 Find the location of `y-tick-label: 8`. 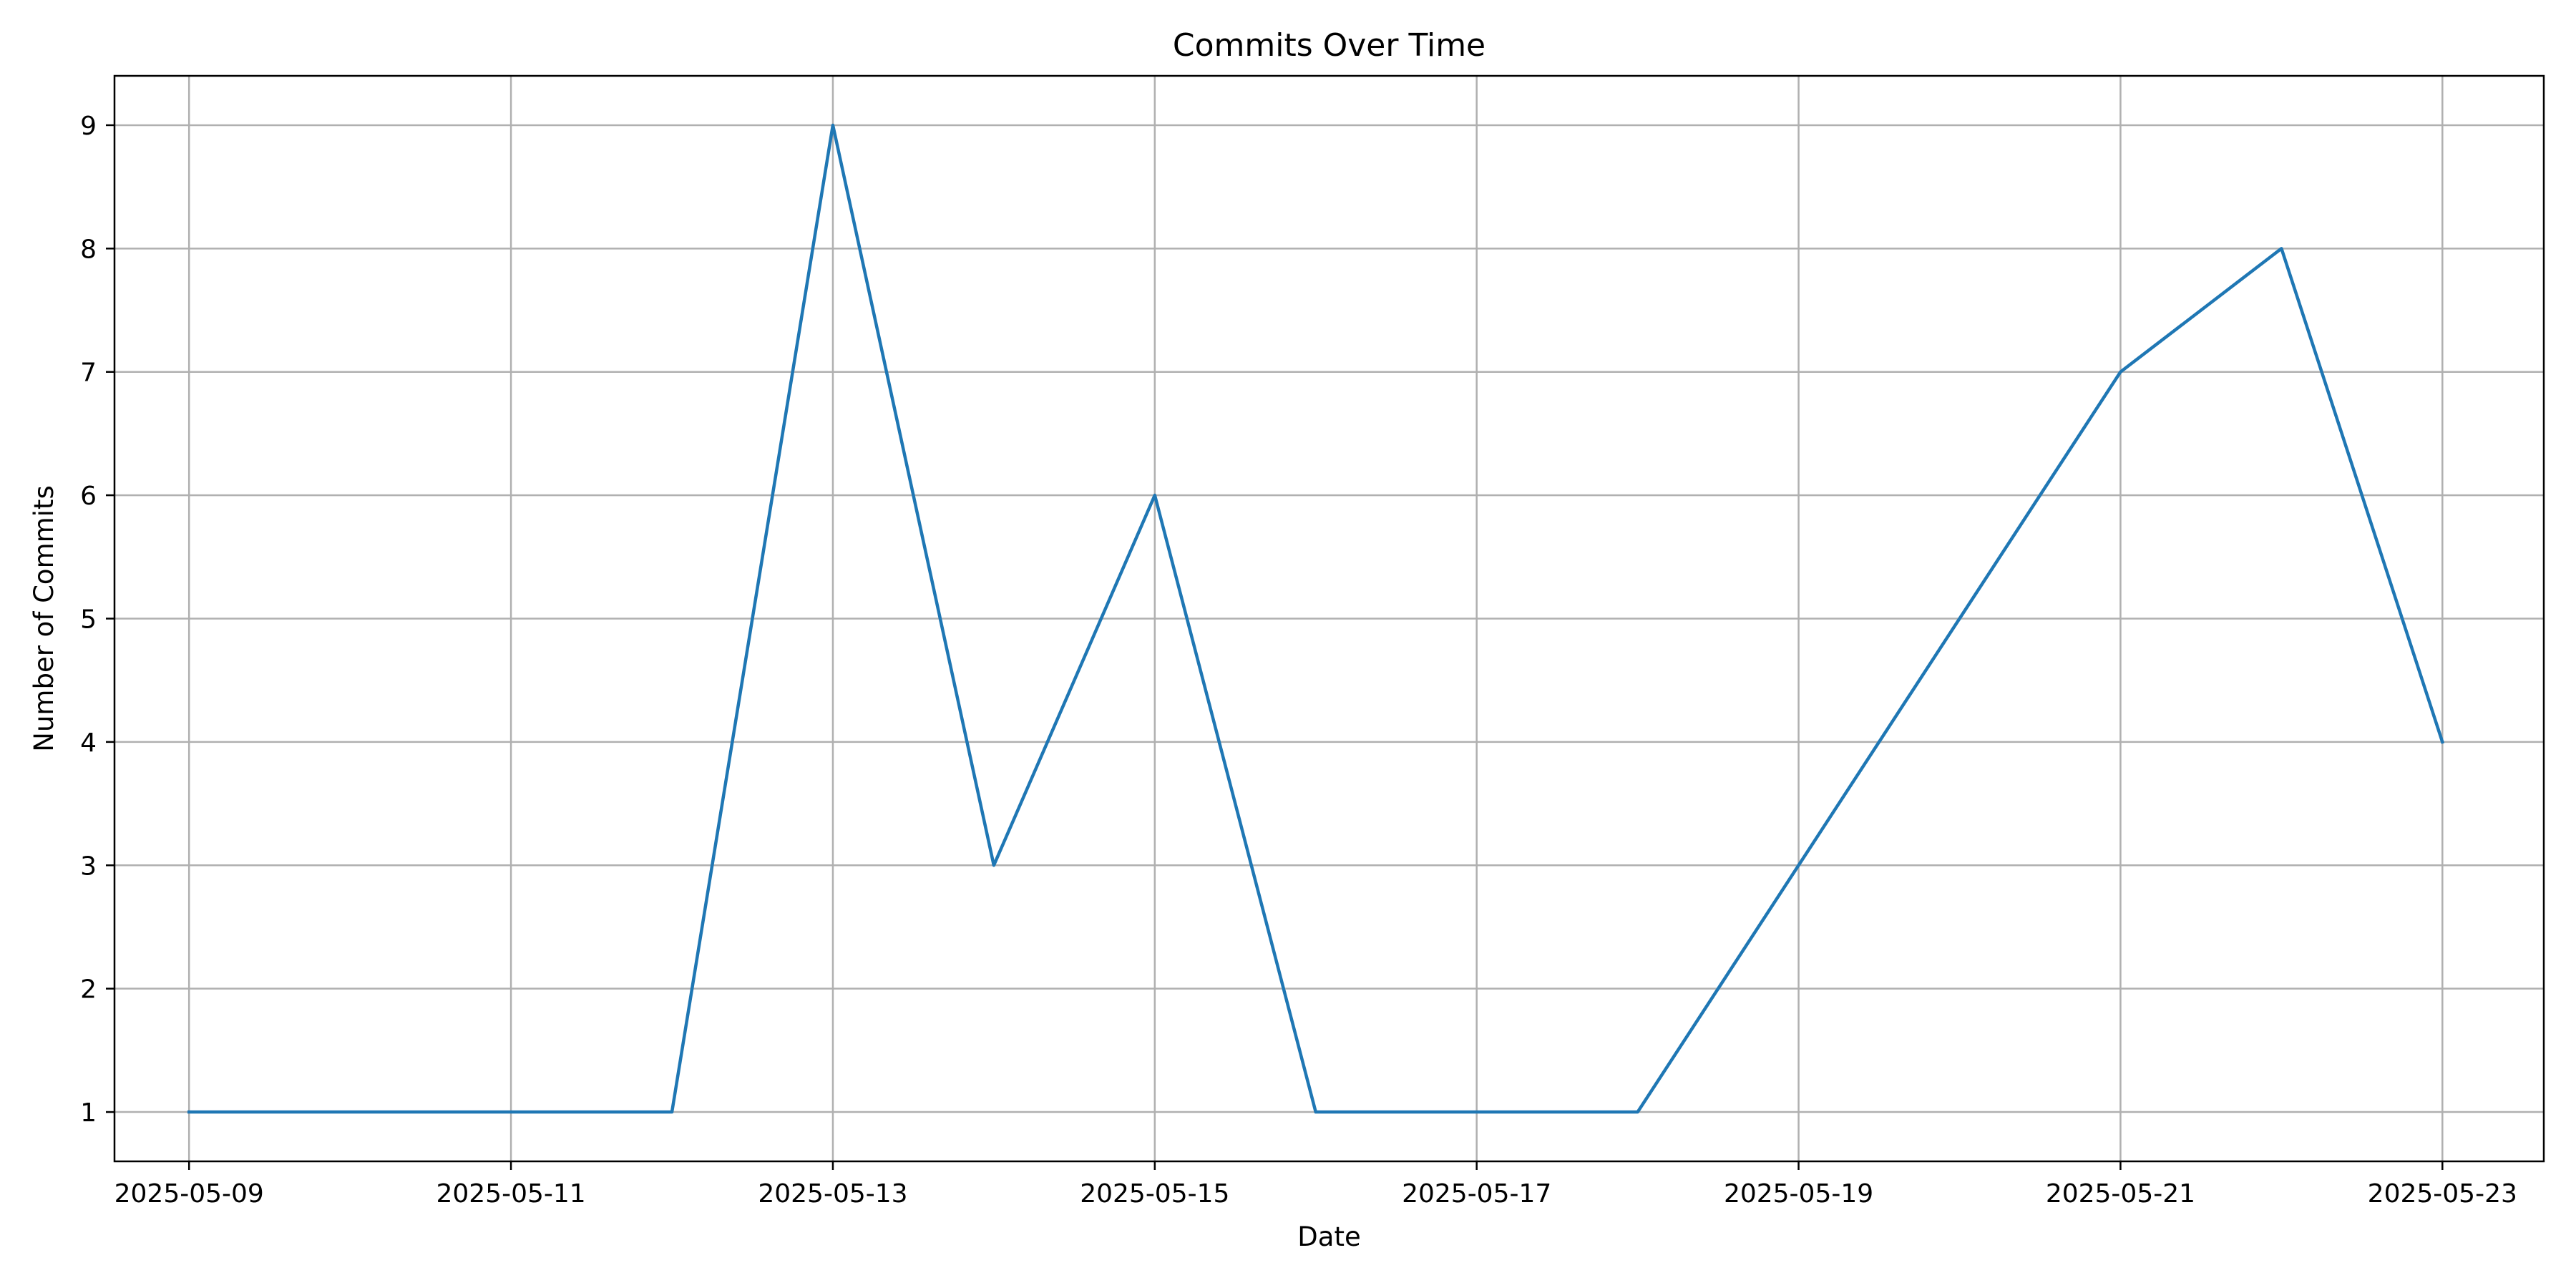

y-tick-label: 8 is located at coordinates (88, 249).